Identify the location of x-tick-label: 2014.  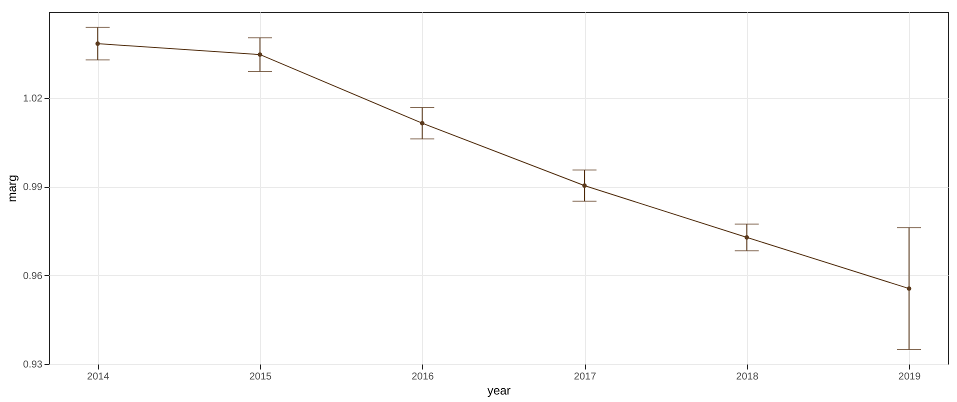
(98, 377).